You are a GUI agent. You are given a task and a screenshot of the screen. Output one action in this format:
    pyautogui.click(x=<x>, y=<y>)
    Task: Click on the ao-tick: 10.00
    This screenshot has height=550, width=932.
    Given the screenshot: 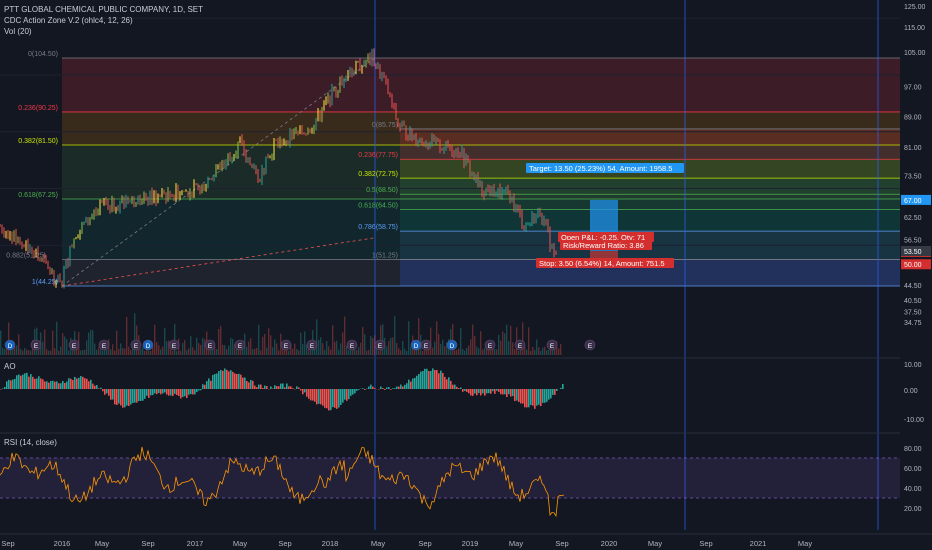 What is the action you would take?
    pyautogui.click(x=913, y=365)
    